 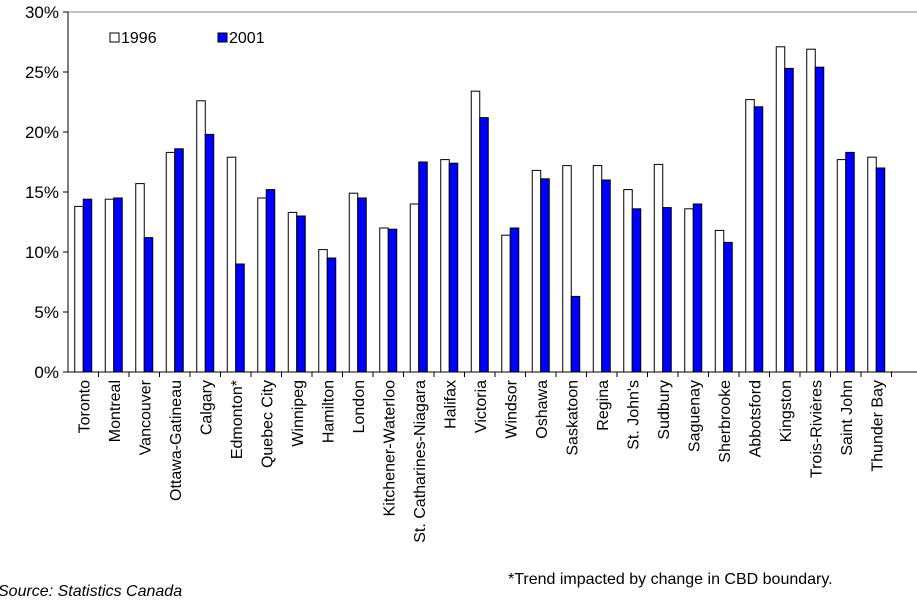 What do you see at coordinates (664, 410) in the screenshot?
I see `x-category-label: Sudbury` at bounding box center [664, 410].